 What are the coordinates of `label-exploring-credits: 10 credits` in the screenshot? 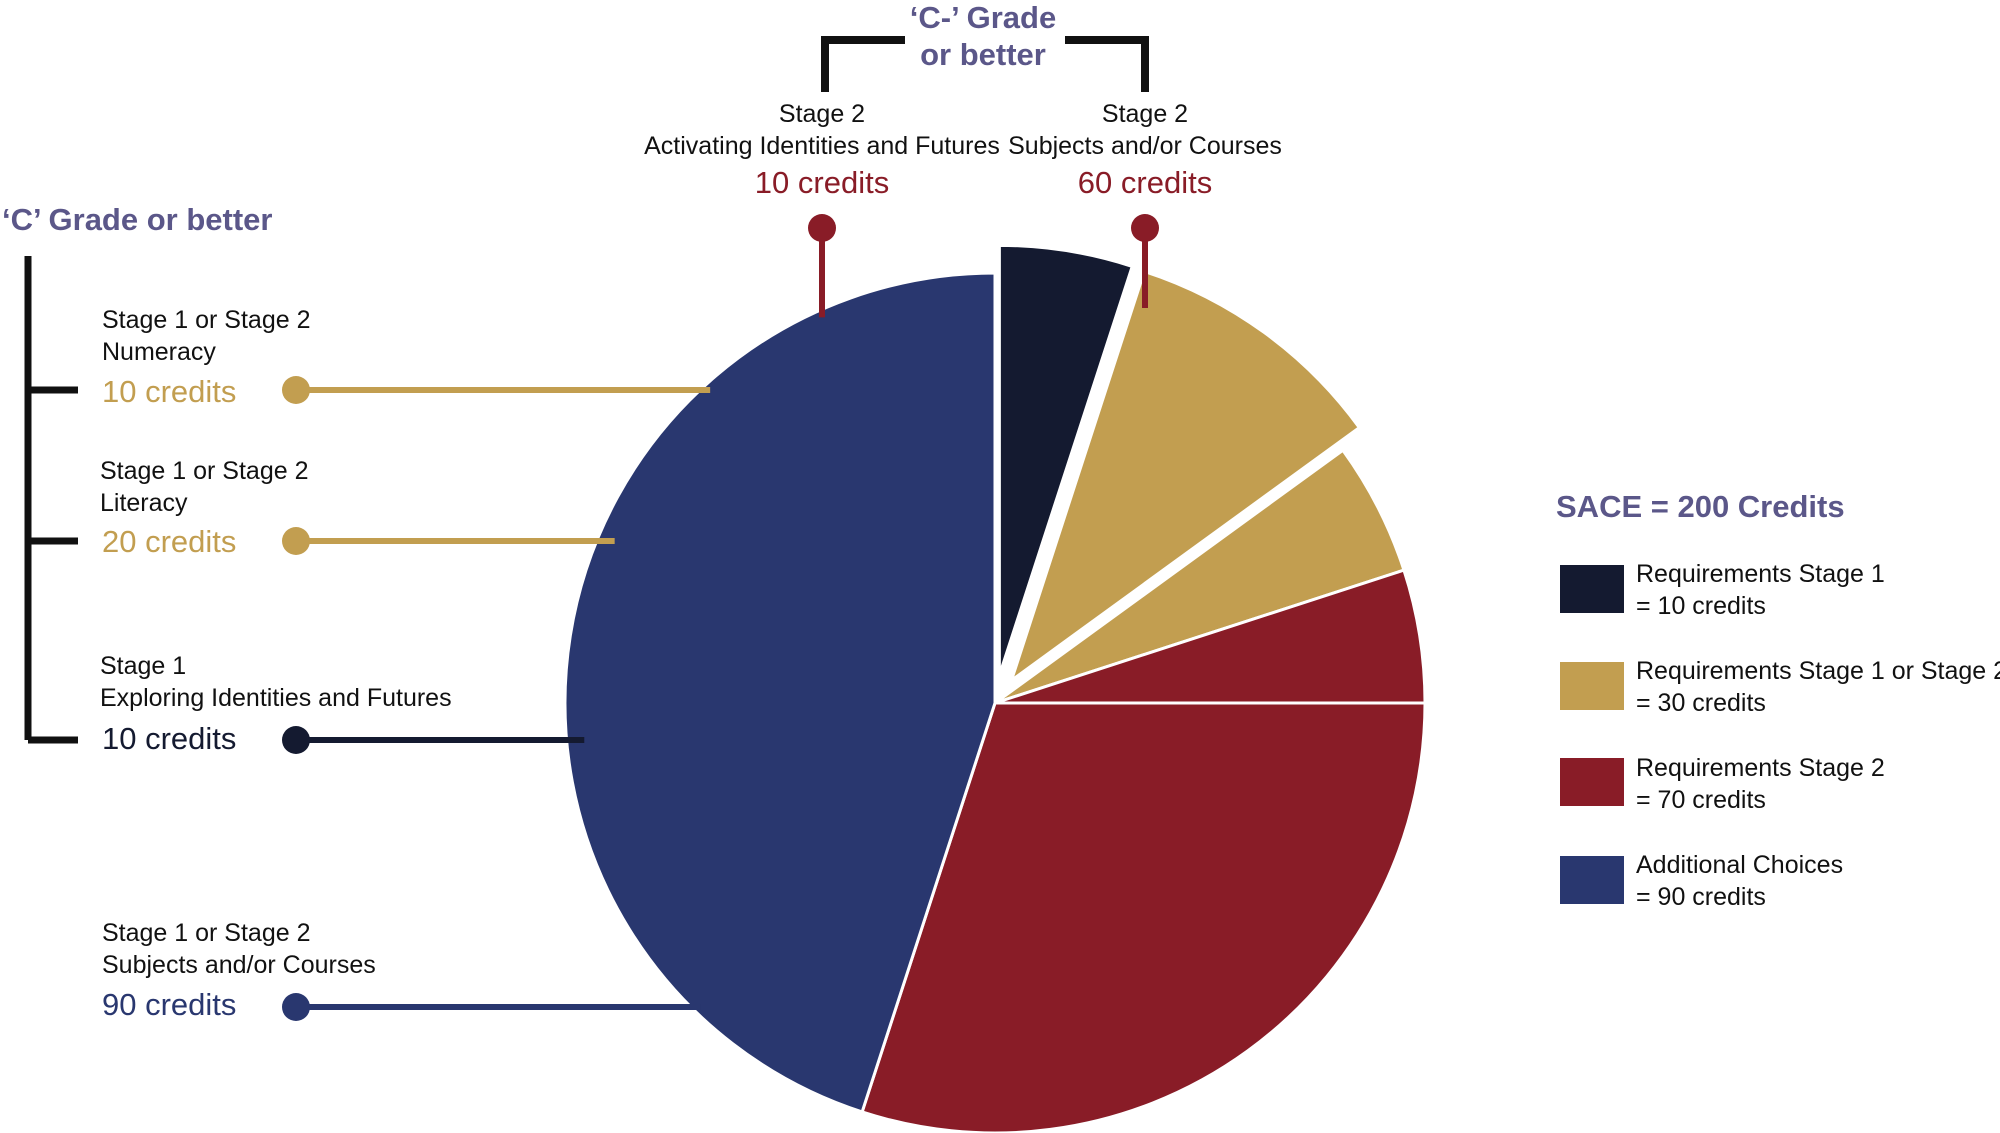 It's located at (169, 738).